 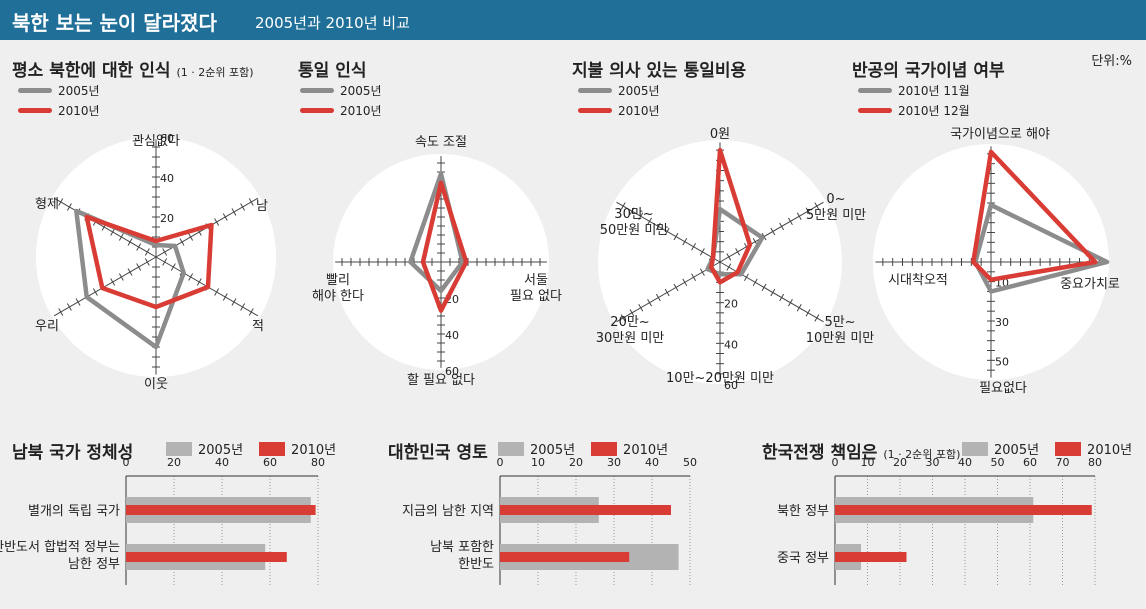 I want to click on chart-title-text: 남북 국가 정체성, so click(x=73, y=453).